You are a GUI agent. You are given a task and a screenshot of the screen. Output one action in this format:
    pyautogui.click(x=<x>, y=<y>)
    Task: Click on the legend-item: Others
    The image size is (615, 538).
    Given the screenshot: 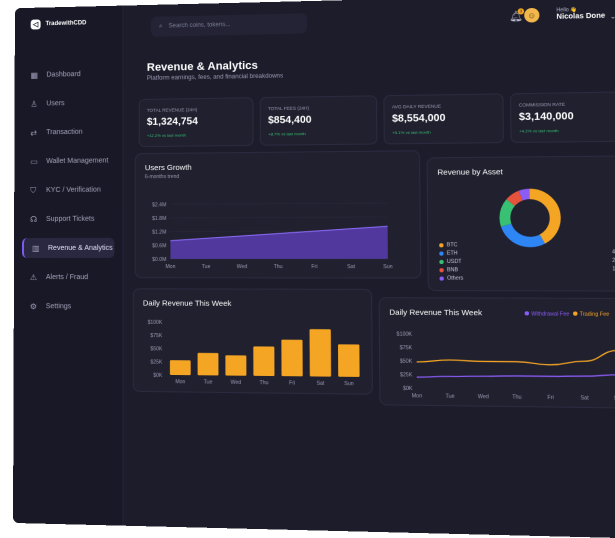 What is the action you would take?
    pyautogui.click(x=451, y=278)
    